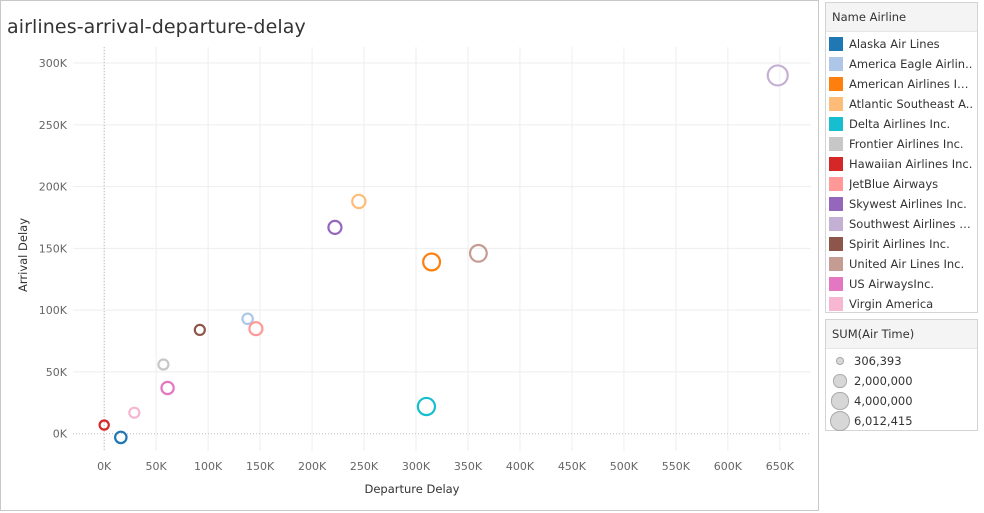  I want to click on legend-item: Spirit Airlines Inc., so click(901, 244).